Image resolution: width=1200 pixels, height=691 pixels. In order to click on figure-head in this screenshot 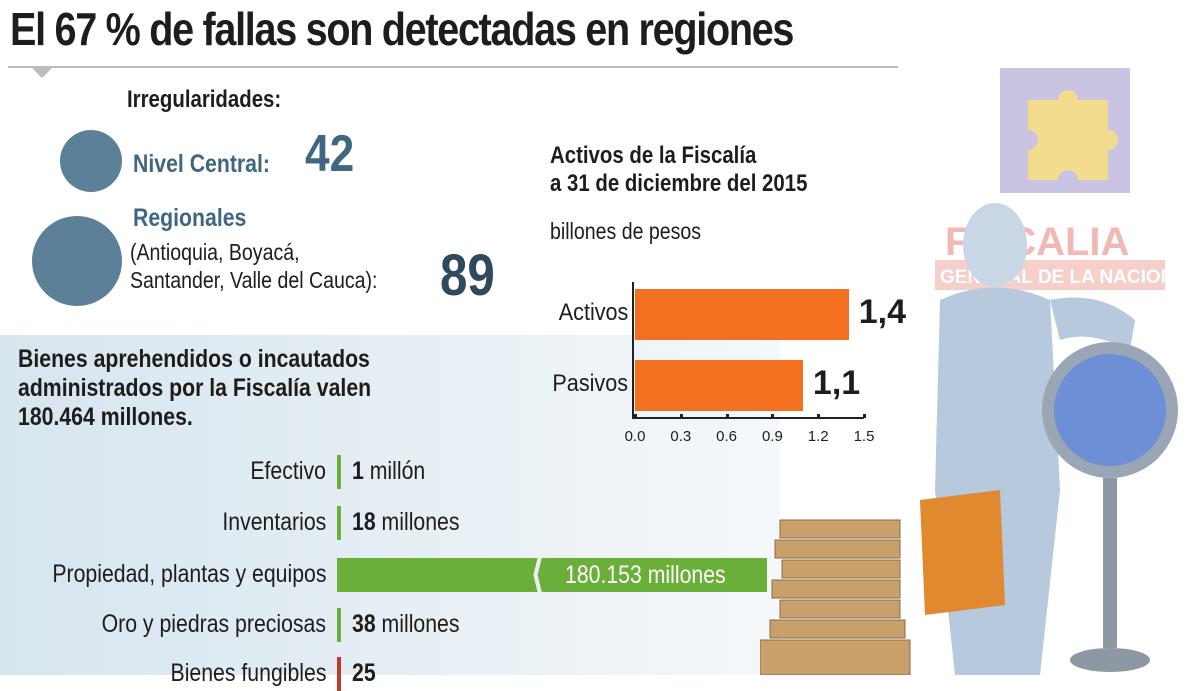, I will do `click(995, 245)`.